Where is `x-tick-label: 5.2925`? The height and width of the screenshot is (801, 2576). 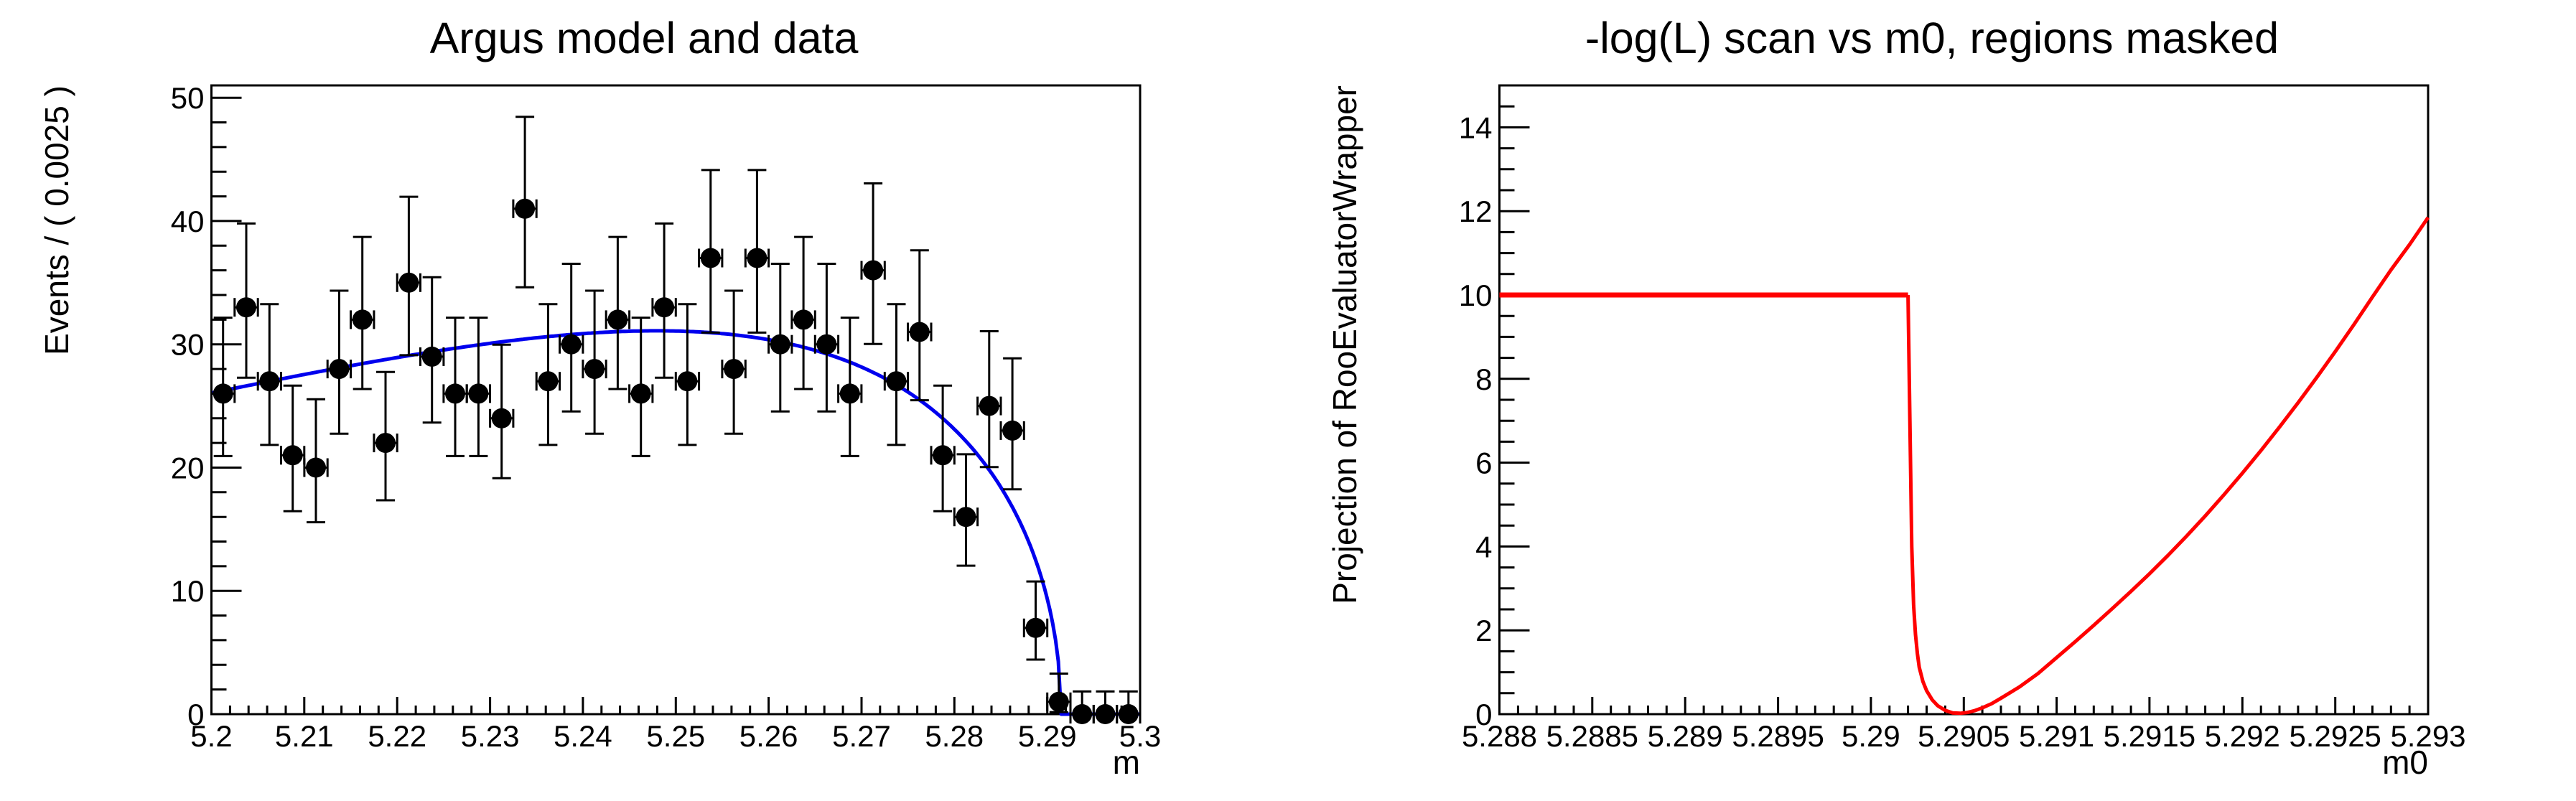
x-tick-label: 5.2925 is located at coordinates (2335, 736).